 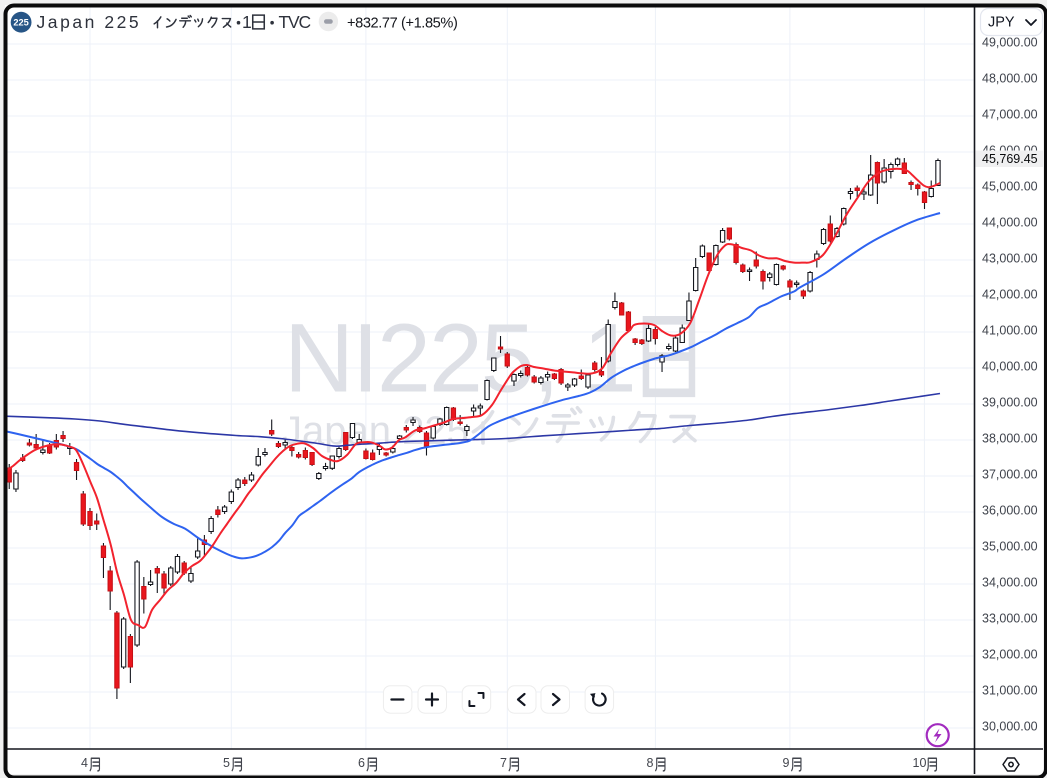 What do you see at coordinates (1010, 655) in the screenshot?
I see `svg-text: 32,000.00` at bounding box center [1010, 655].